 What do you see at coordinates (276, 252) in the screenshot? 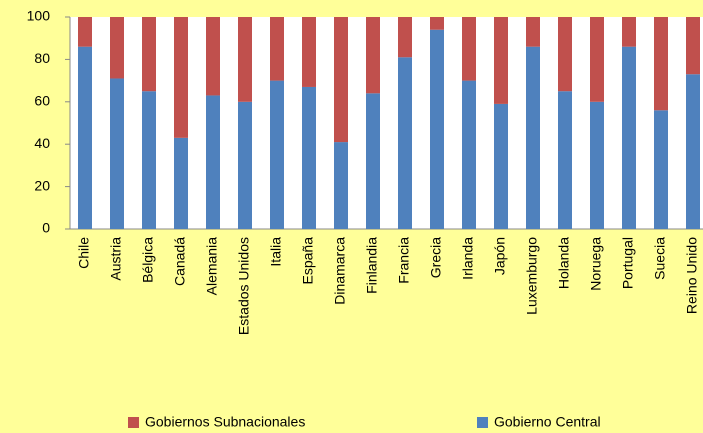
I see `x-tick-label: Italia` at bounding box center [276, 252].